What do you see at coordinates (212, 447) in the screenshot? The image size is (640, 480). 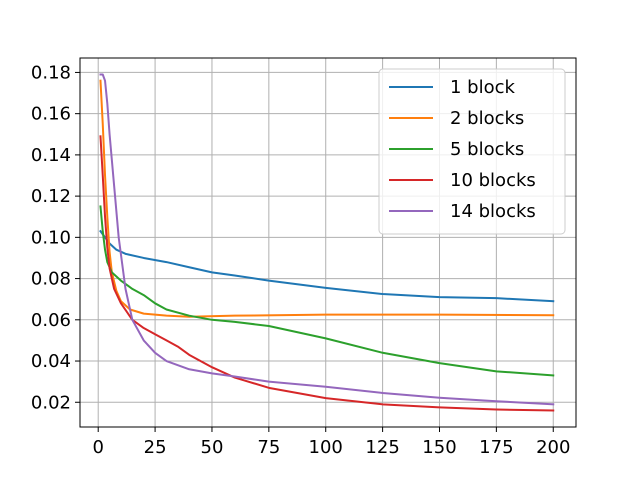 I see `x-tick-label: 50` at bounding box center [212, 447].